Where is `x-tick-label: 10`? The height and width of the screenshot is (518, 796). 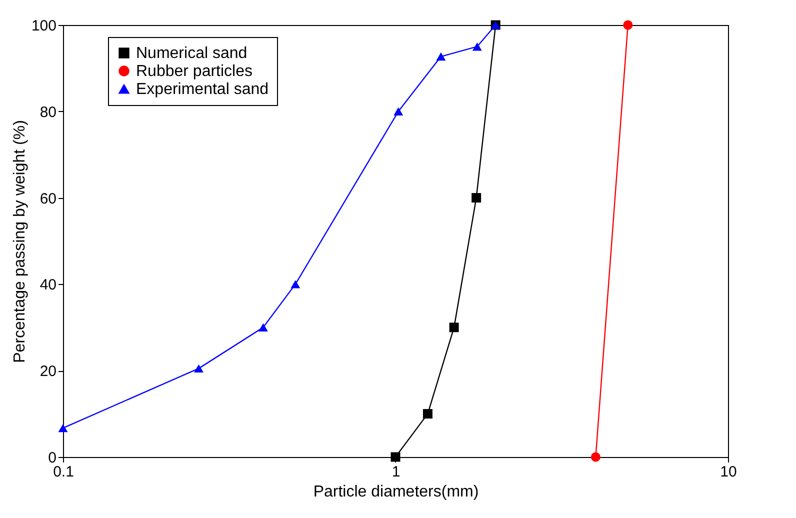 x-tick-label: 10 is located at coordinates (728, 472).